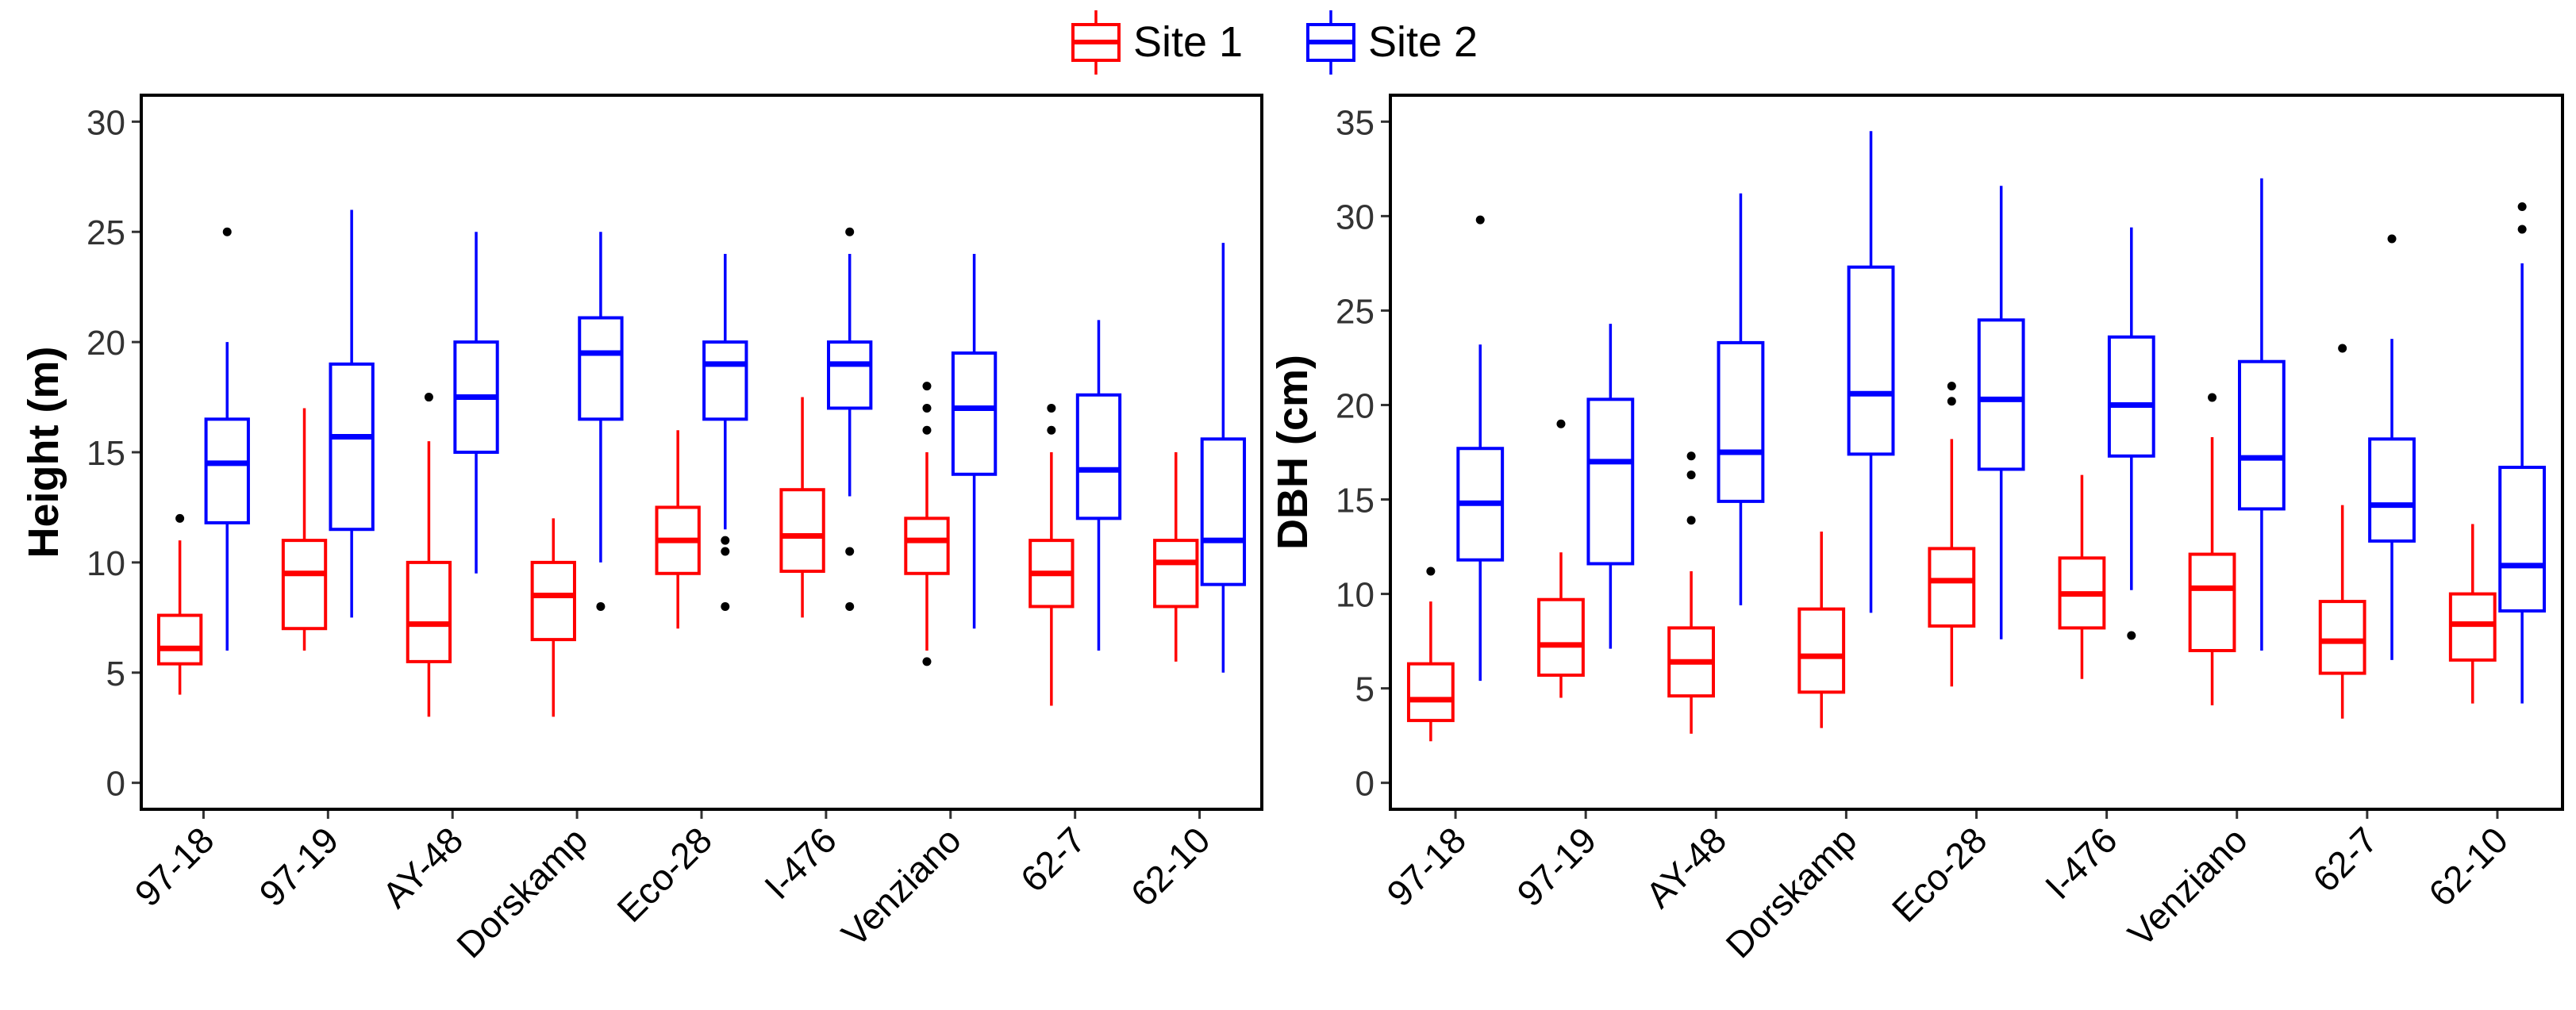 The width and height of the screenshot is (2576, 1010). I want to click on boxplot-site-1-venziano, so click(2212, 549).